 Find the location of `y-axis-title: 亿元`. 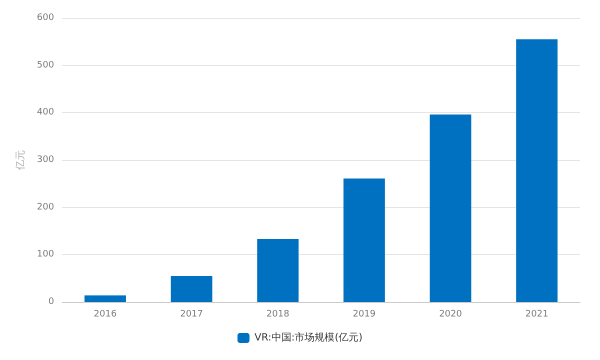

y-axis-title: 亿元 is located at coordinates (21, 160).